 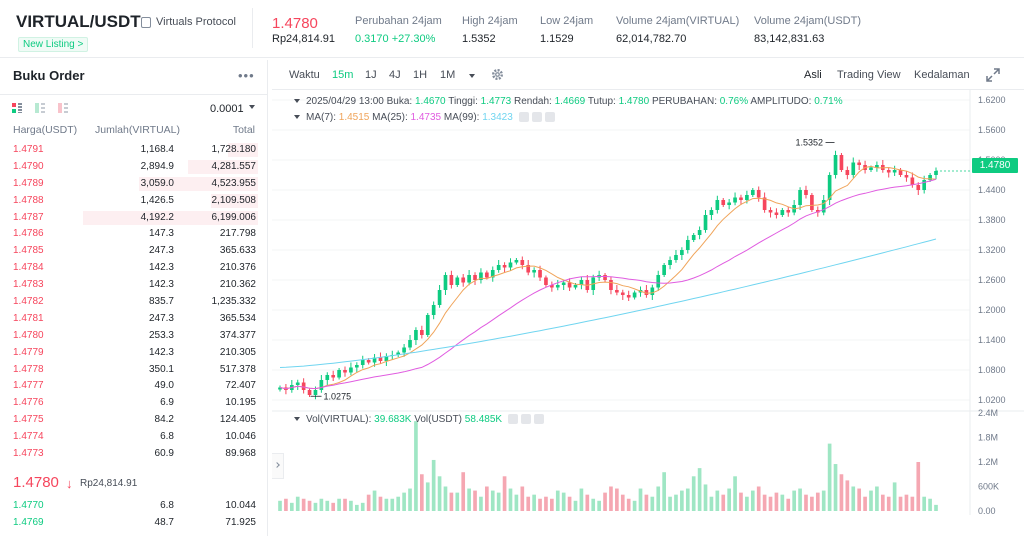 I want to click on row-qty: 253.3, so click(x=161, y=335).